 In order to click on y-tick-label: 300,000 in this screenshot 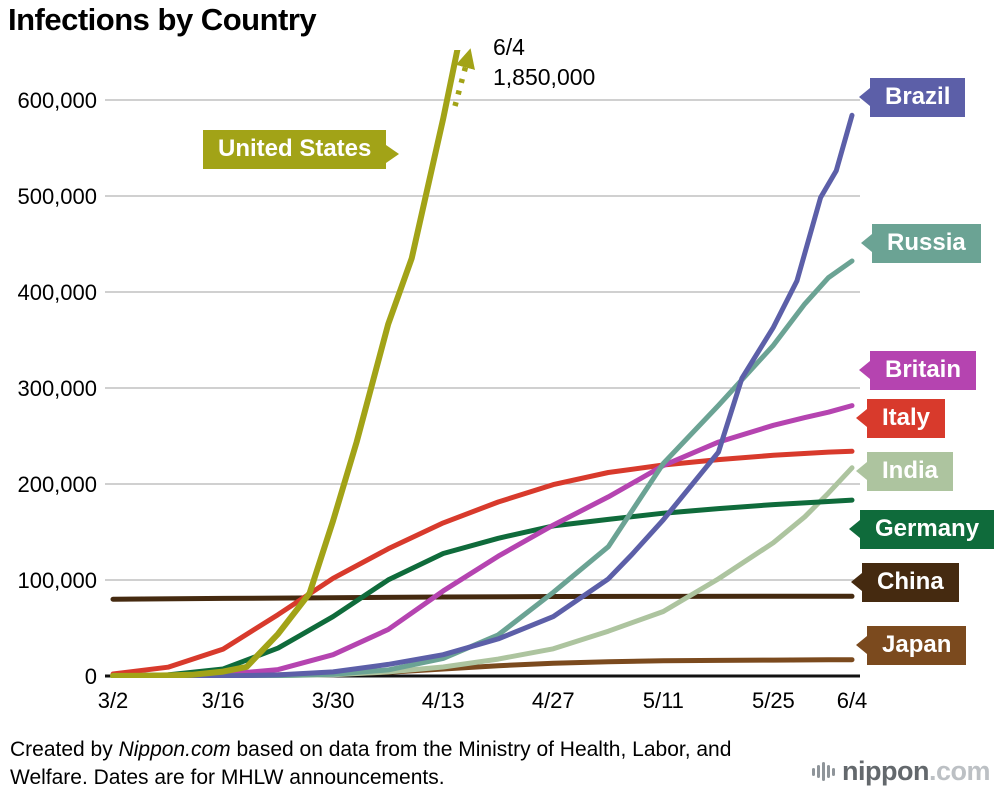, I will do `click(57, 388)`.